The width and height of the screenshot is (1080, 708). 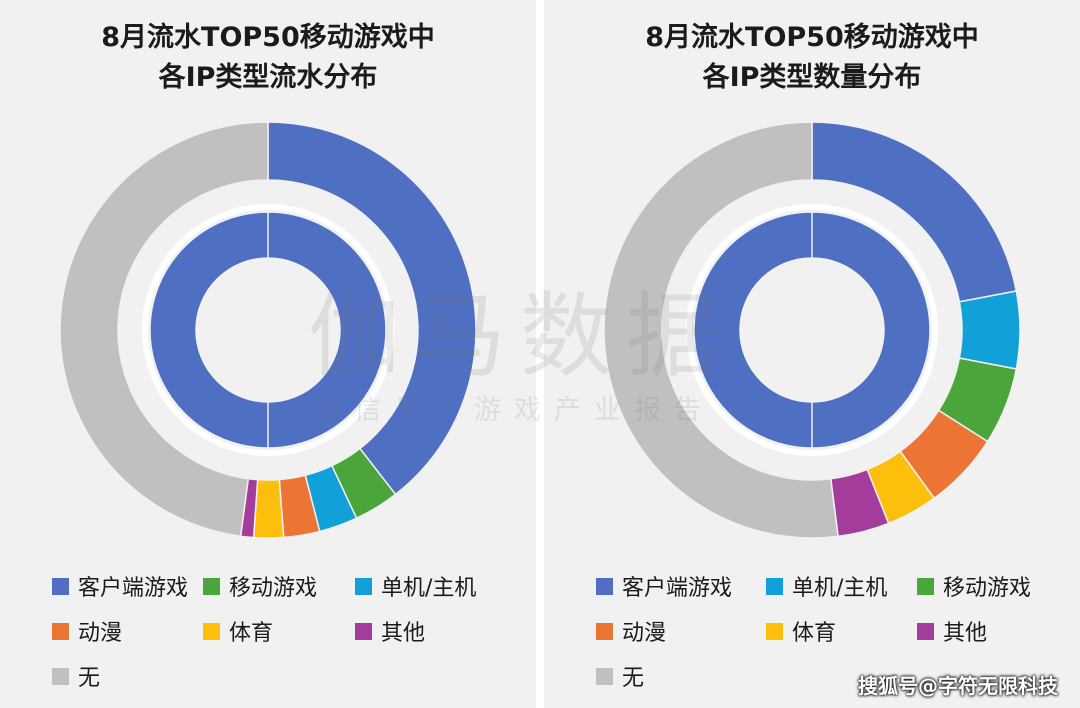 What do you see at coordinates (269, 509) in the screenshot?
I see `outer-ring-slice-sports` at bounding box center [269, 509].